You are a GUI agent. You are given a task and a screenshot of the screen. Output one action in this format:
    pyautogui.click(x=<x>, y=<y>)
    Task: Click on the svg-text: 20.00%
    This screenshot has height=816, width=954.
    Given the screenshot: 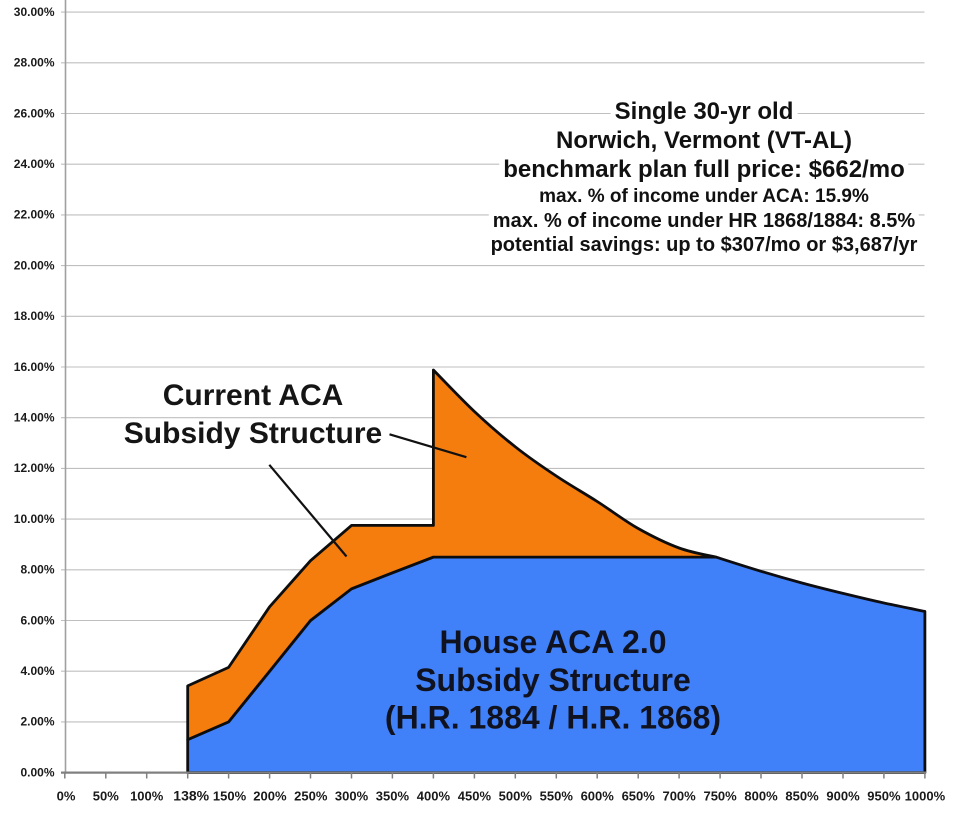 What is the action you would take?
    pyautogui.click(x=34, y=265)
    